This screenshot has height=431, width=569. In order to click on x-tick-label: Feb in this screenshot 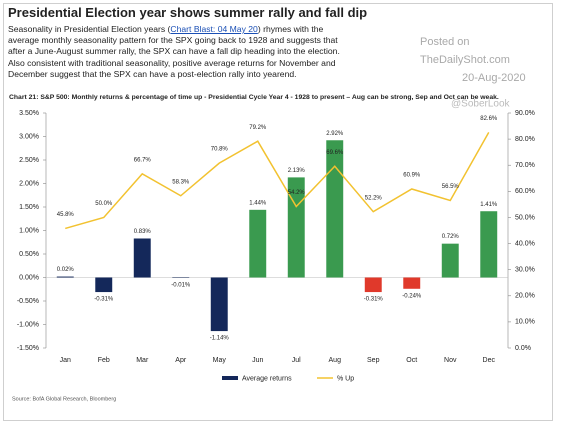, I will do `click(104, 360)`.